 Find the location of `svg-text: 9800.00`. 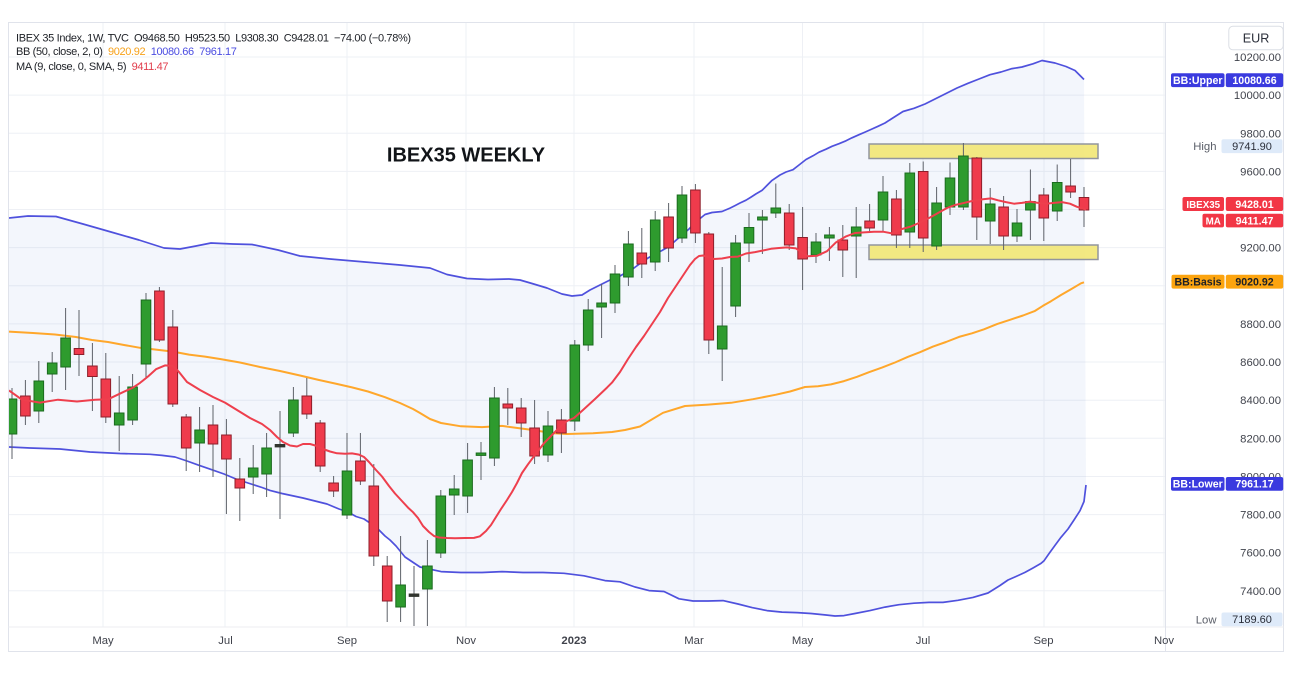

svg-text: 9800.00 is located at coordinates (1260, 134).